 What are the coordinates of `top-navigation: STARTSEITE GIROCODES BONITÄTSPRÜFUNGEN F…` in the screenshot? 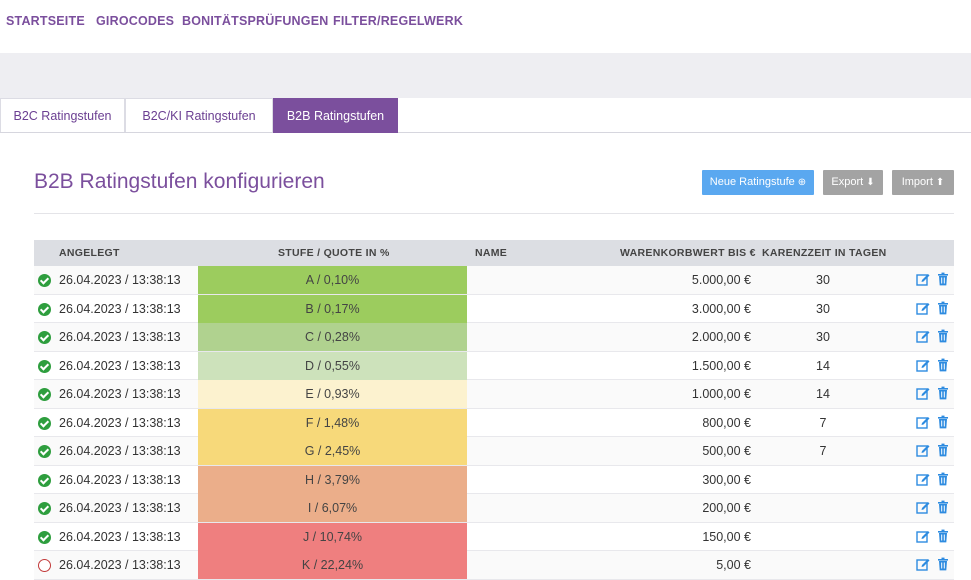 It's located at (485, 26).